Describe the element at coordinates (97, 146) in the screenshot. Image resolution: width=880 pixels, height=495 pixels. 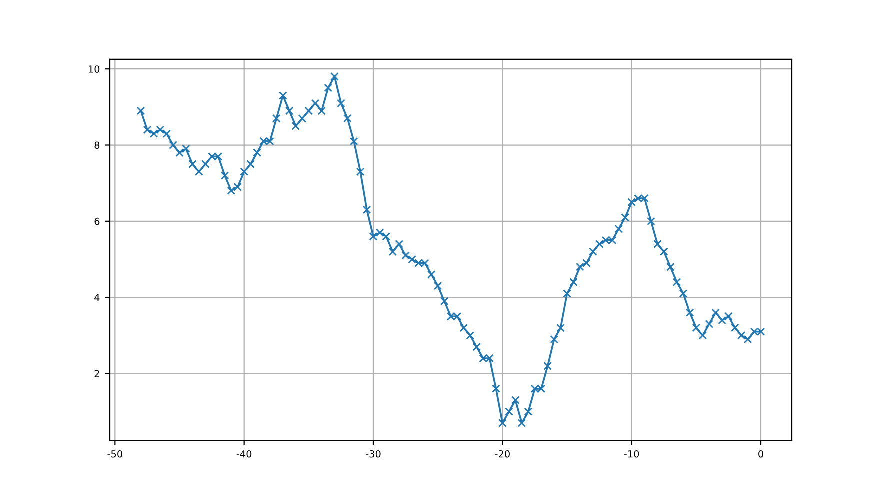
I see `y-tick-label: 8` at that location.